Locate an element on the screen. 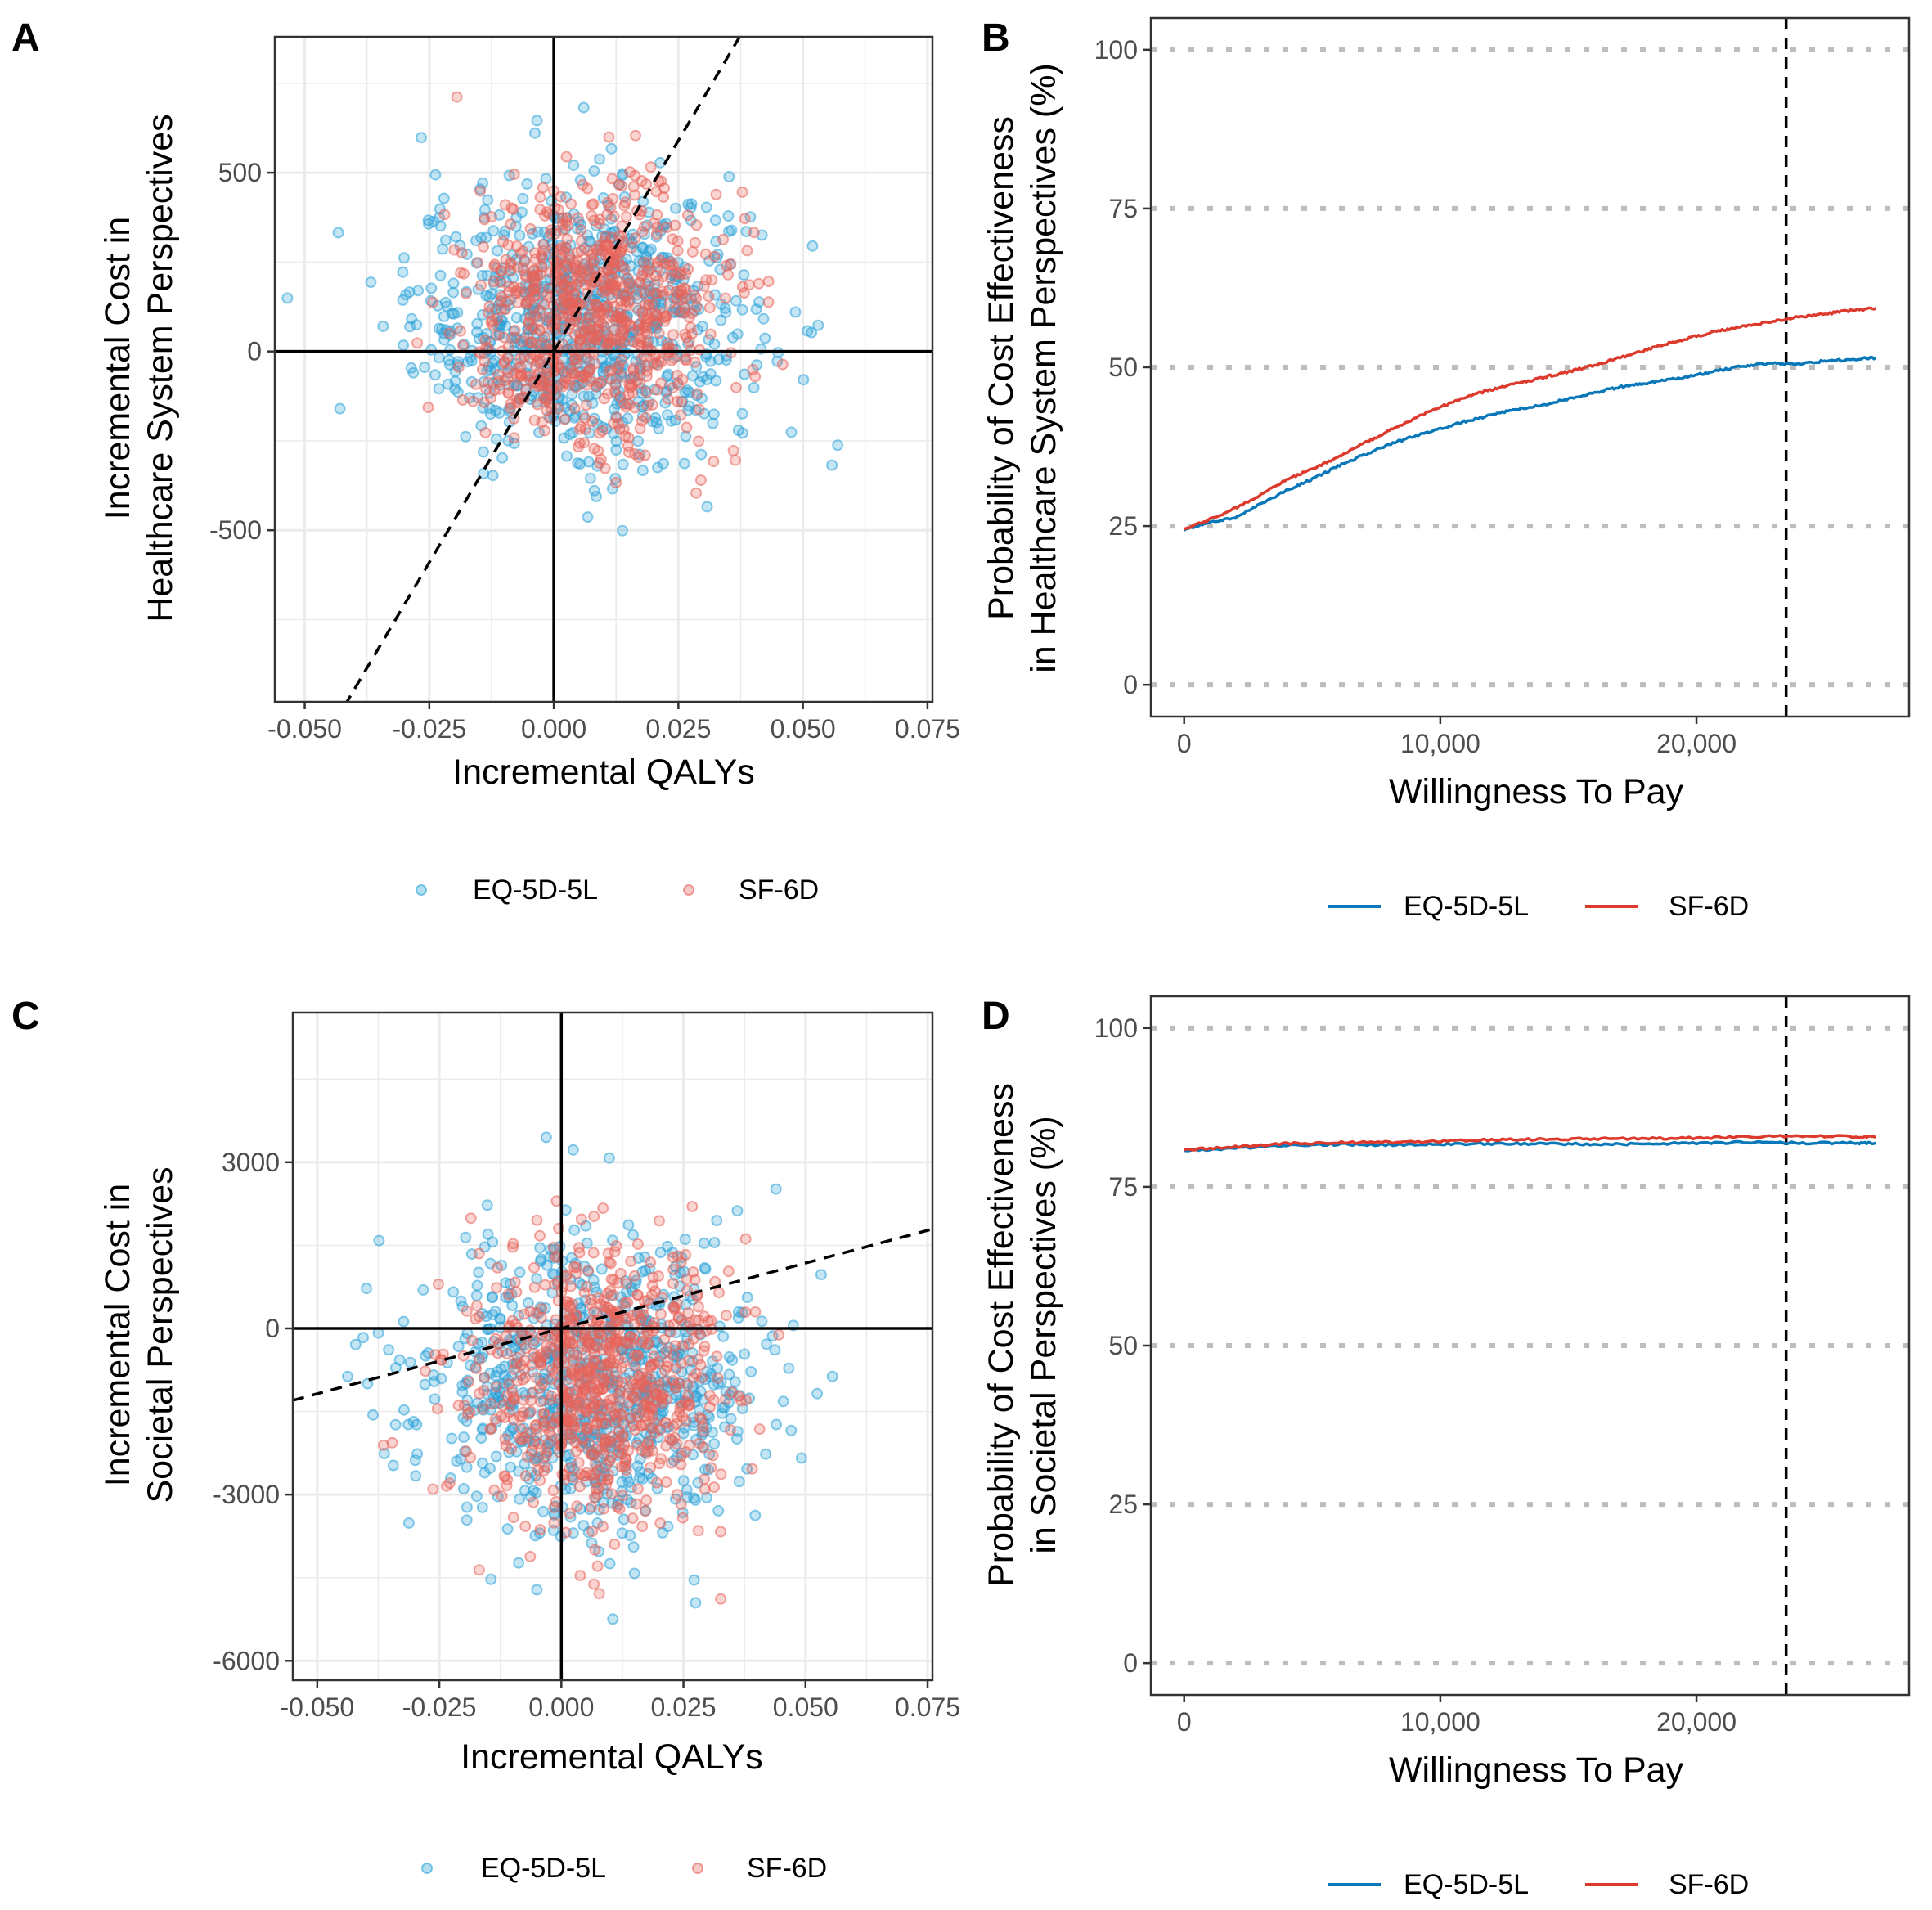  panel-d-xlabel: Willingness To Pay is located at coordinates (1537, 1770).